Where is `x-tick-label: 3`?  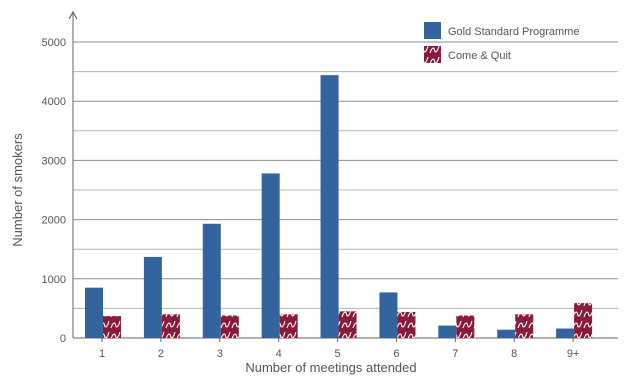 x-tick-label: 3 is located at coordinates (220, 354).